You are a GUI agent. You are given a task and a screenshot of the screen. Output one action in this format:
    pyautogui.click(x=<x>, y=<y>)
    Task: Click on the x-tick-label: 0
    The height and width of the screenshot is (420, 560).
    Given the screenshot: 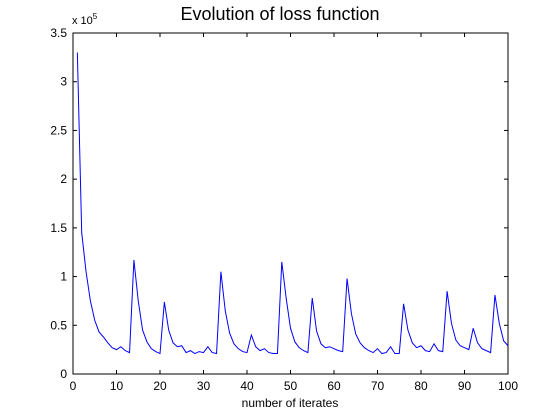 What is the action you would take?
    pyautogui.click(x=73, y=386)
    